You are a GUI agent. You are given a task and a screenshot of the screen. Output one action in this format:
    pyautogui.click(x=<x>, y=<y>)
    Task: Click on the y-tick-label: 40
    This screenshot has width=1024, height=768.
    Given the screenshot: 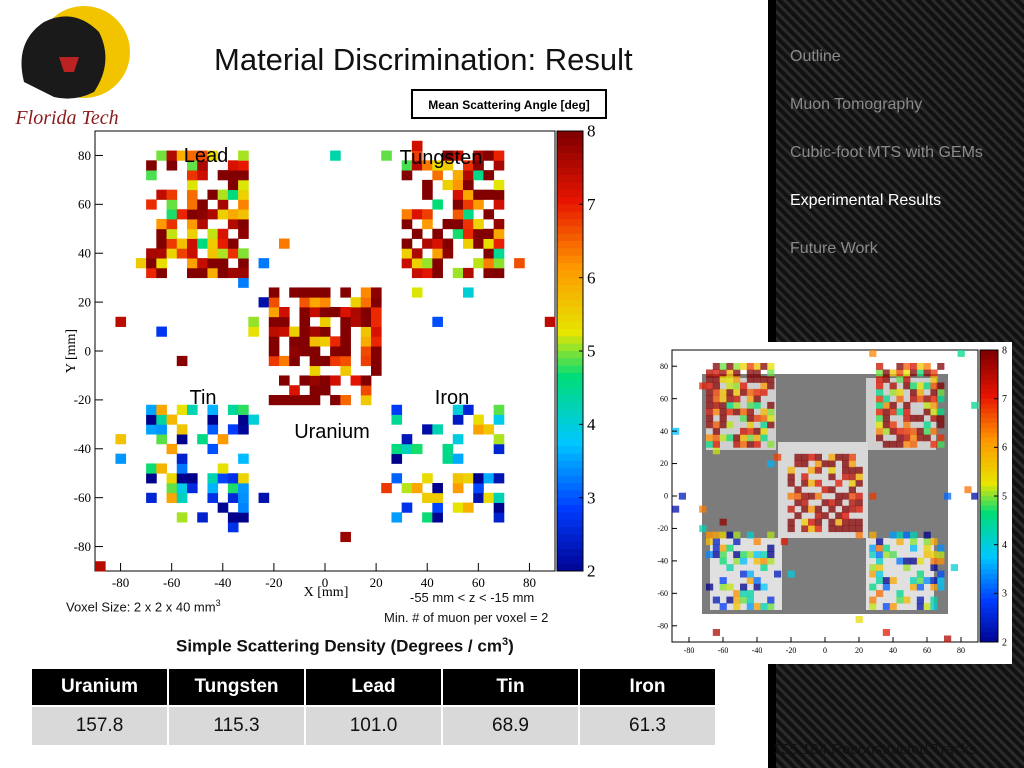 What is the action you would take?
    pyautogui.click(x=664, y=431)
    